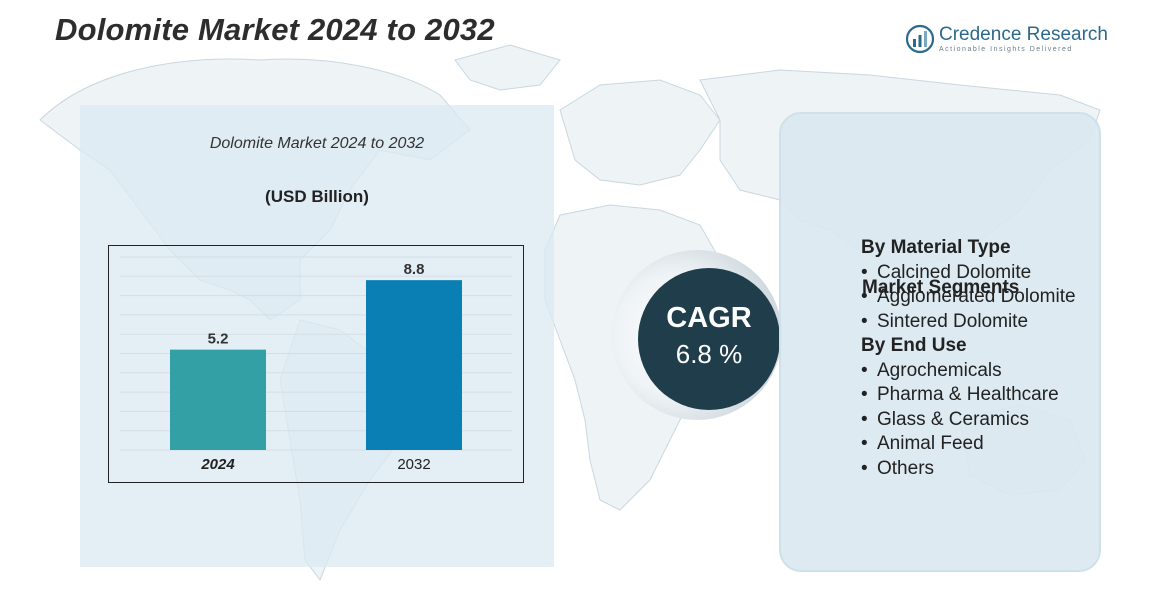 The height and width of the screenshot is (611, 1166). I want to click on segment-item: Others, so click(981, 469).